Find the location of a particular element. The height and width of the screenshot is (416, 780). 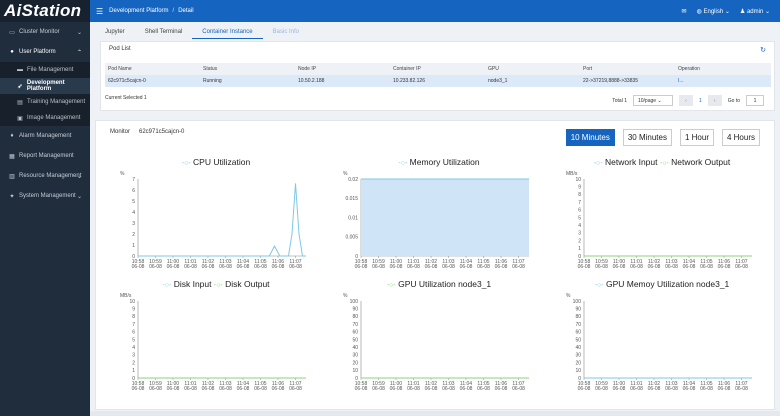

legend-series-name: Disk Output is located at coordinates (247, 284).